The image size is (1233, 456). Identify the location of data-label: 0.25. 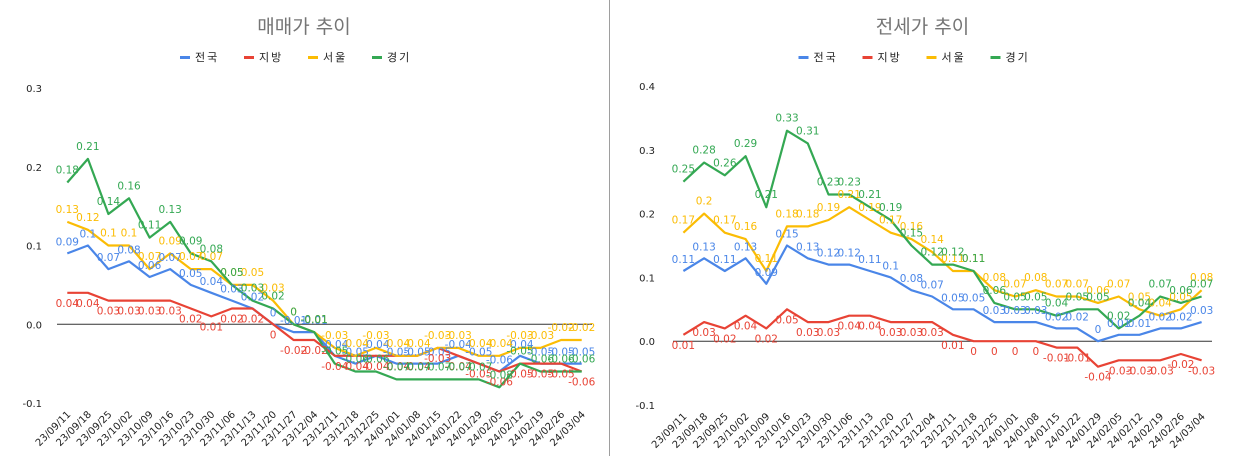
(683, 170).